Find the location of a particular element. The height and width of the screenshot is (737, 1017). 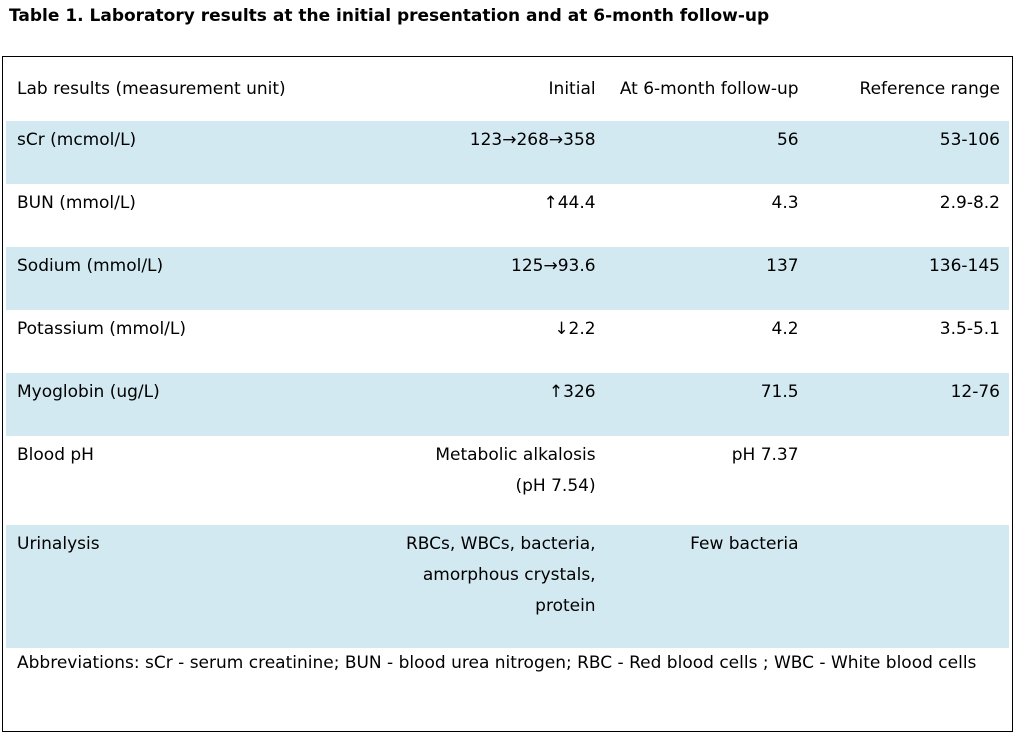

table-row: Sodium (mmol/L) 125→93.6 137 136-145 is located at coordinates (507, 278).